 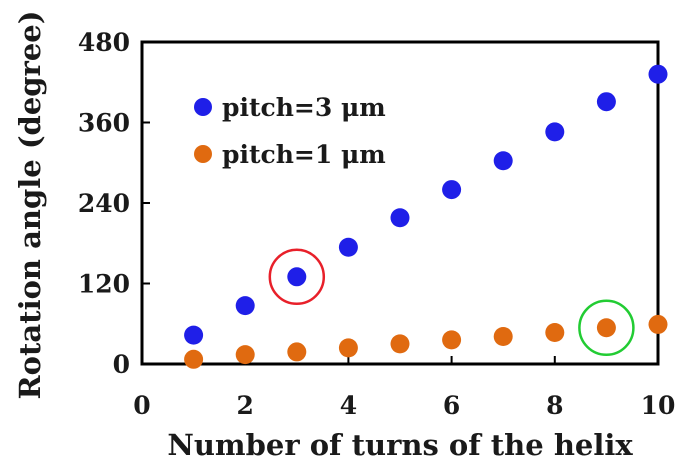 What do you see at coordinates (554, 405) in the screenshot?
I see `x-tick-label: 8` at bounding box center [554, 405].